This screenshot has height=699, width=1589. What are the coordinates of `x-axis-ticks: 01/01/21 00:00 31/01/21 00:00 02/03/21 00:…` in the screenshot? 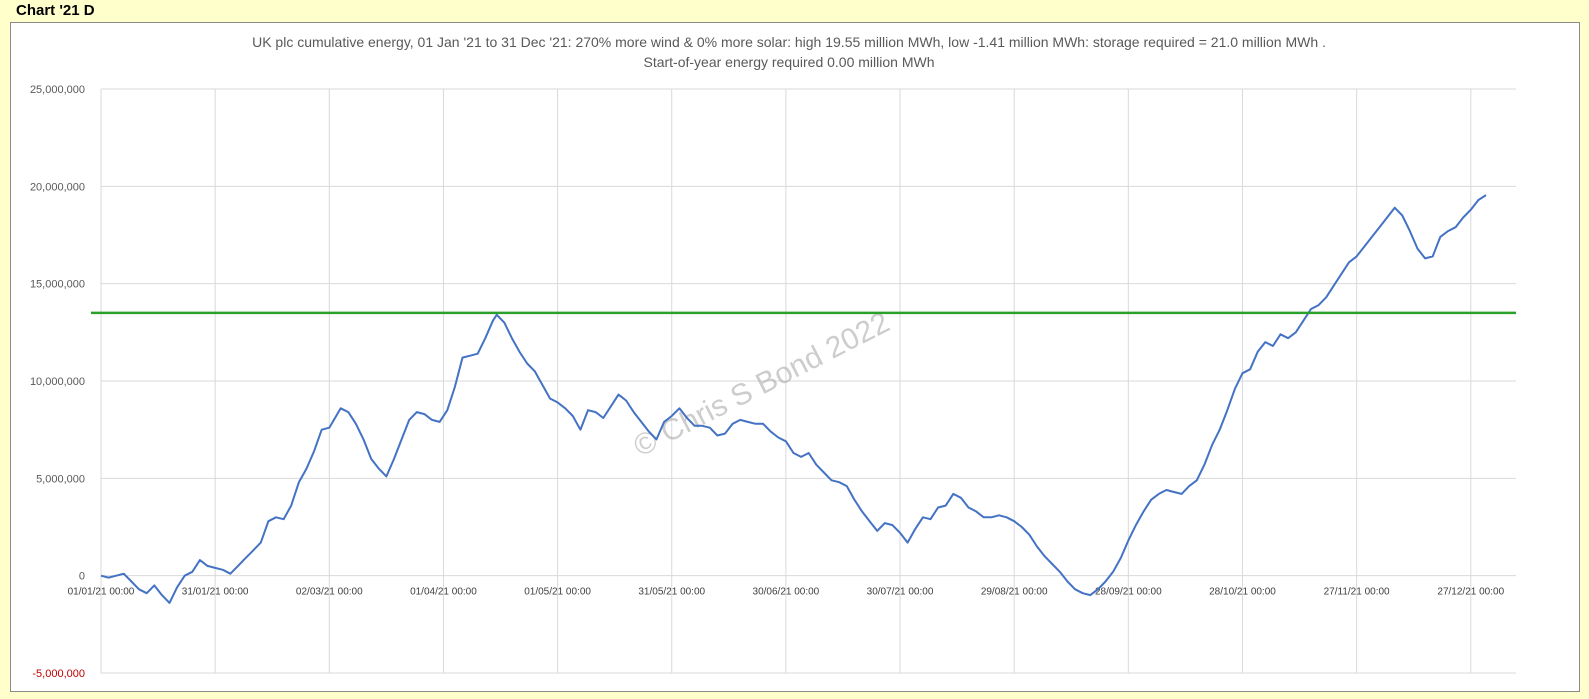 It's located at (786, 592).